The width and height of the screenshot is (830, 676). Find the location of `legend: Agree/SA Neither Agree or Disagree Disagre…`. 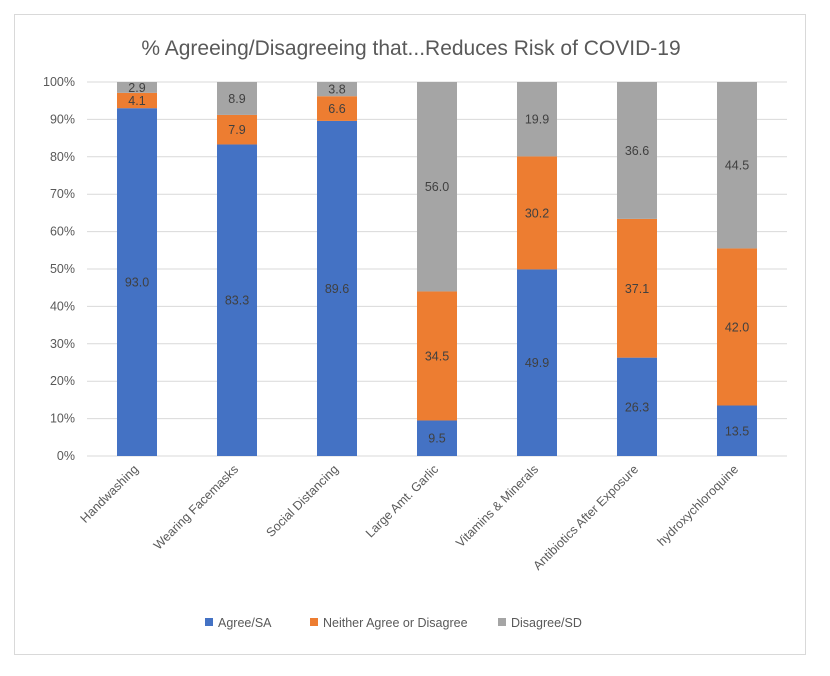

legend: Agree/SA Neither Agree or Disagree Disagre… is located at coordinates (393, 623).